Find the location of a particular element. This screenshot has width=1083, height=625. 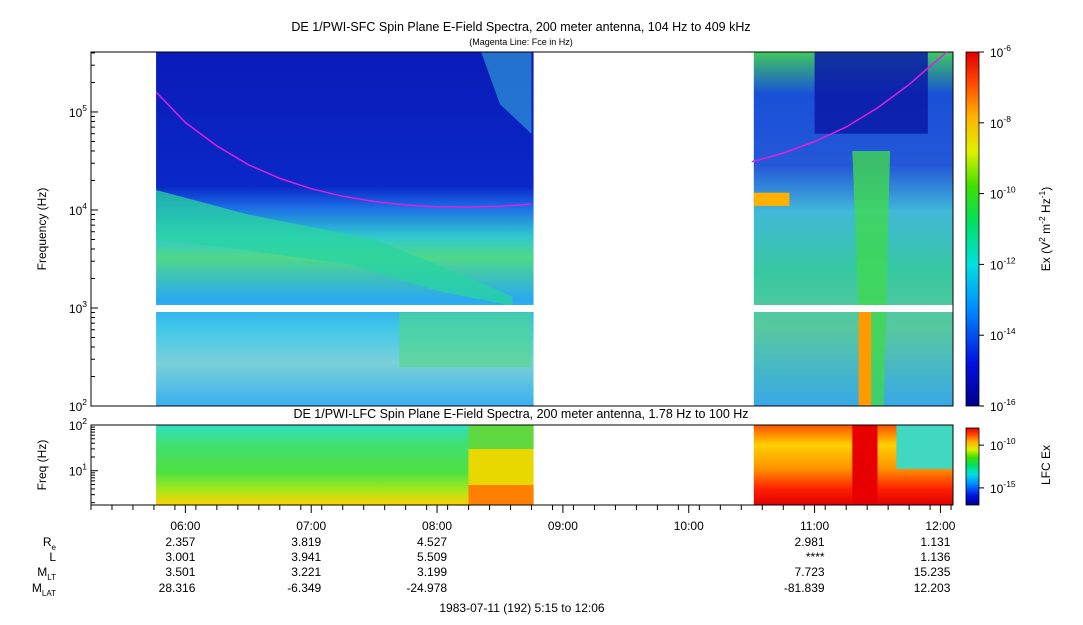

ephemeris-value: 5.509 is located at coordinates (432, 557).